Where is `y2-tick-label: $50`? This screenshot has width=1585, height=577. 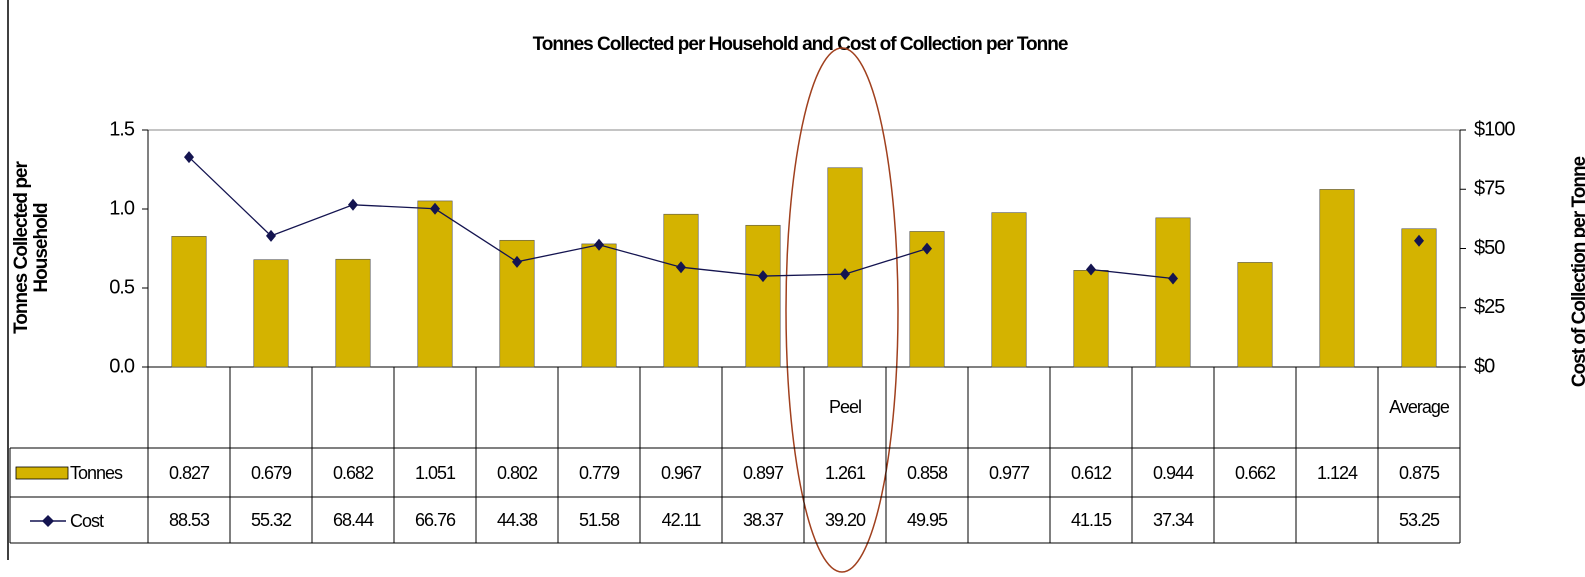 y2-tick-label: $50 is located at coordinates (1489, 248).